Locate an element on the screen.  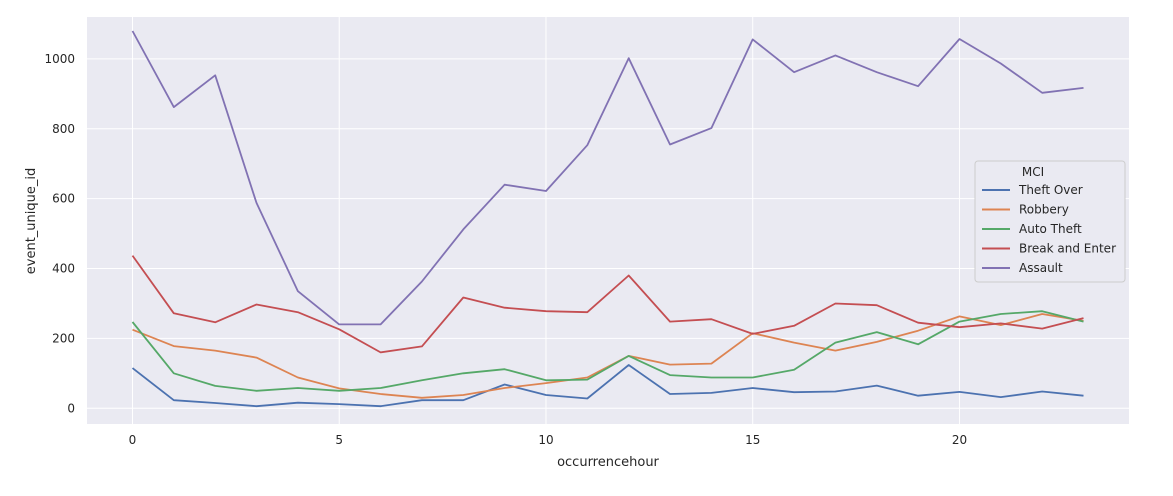
y-tick-labels: 0 200 400 600 800 1000 is located at coordinates (59, 233).